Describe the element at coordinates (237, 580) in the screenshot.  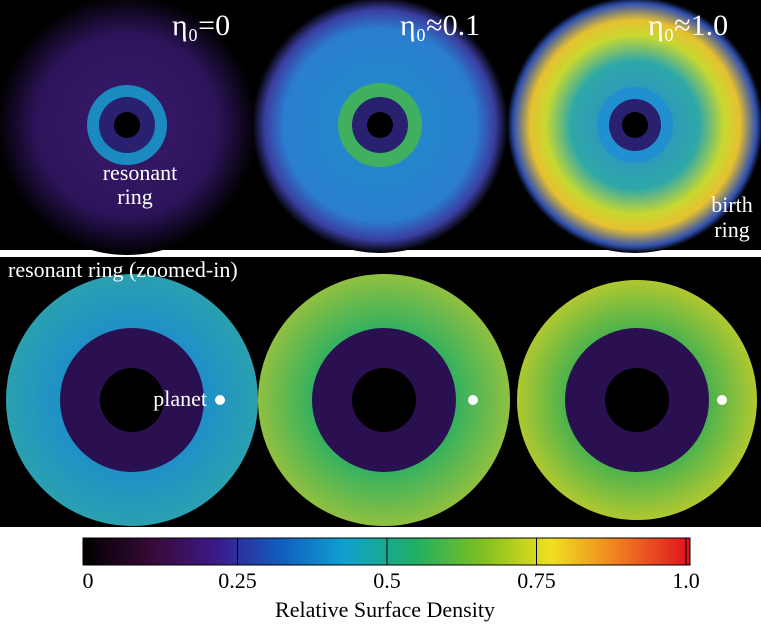
I see `tick-label: 0.25` at that location.